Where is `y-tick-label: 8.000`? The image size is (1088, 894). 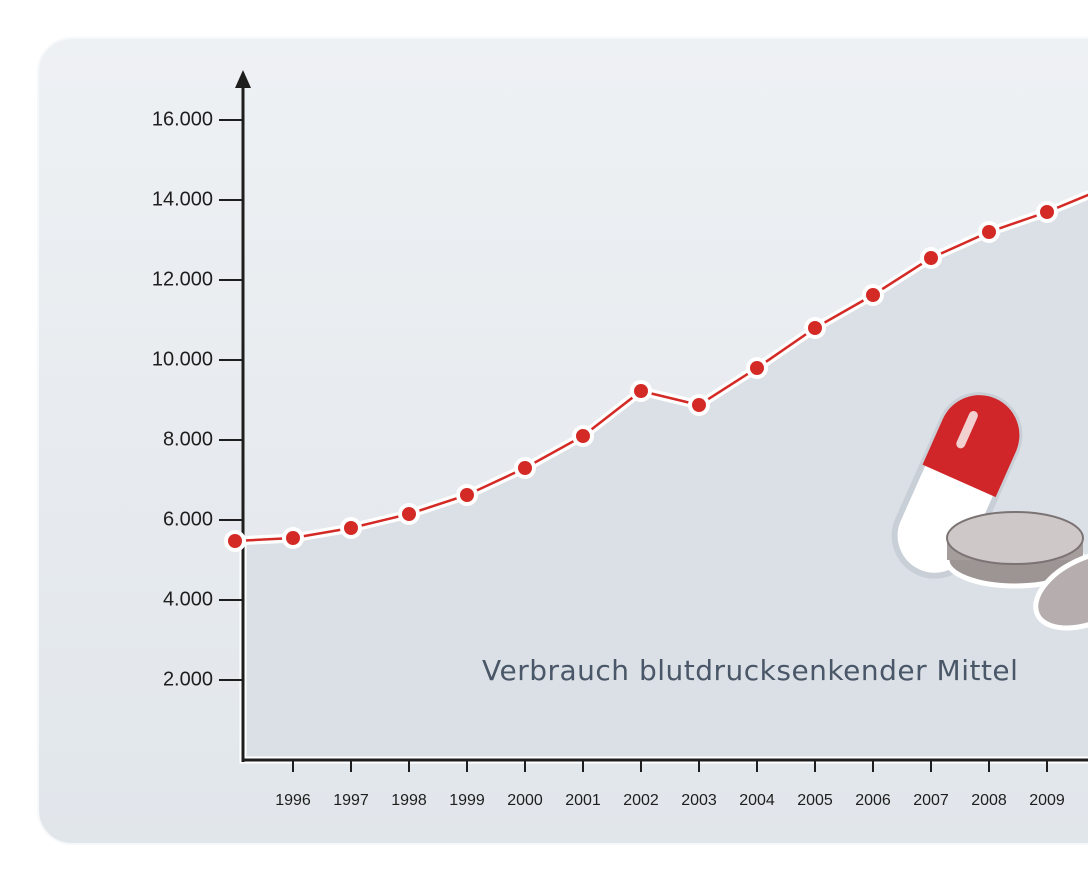 y-tick-label: 8.000 is located at coordinates (188, 439).